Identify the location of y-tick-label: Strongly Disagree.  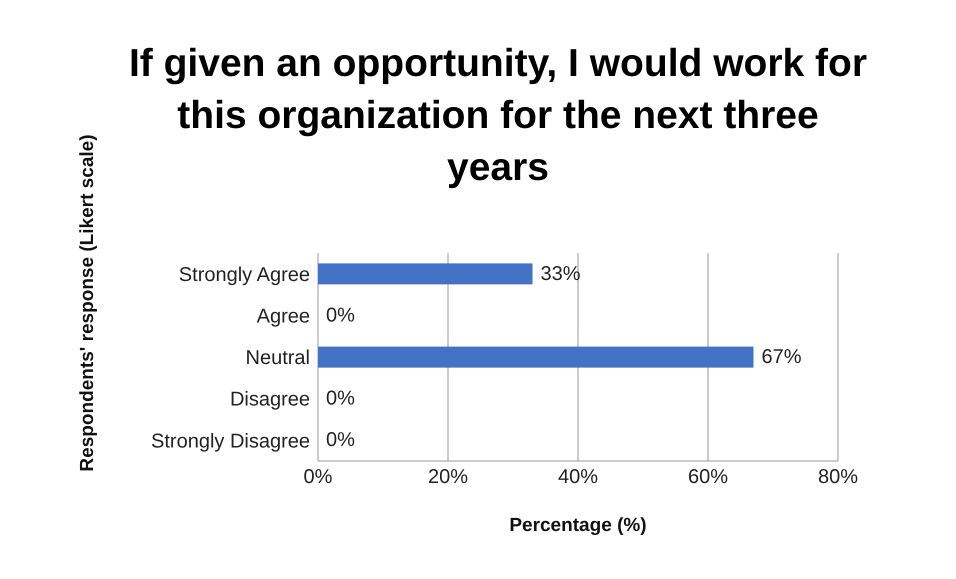
(230, 441).